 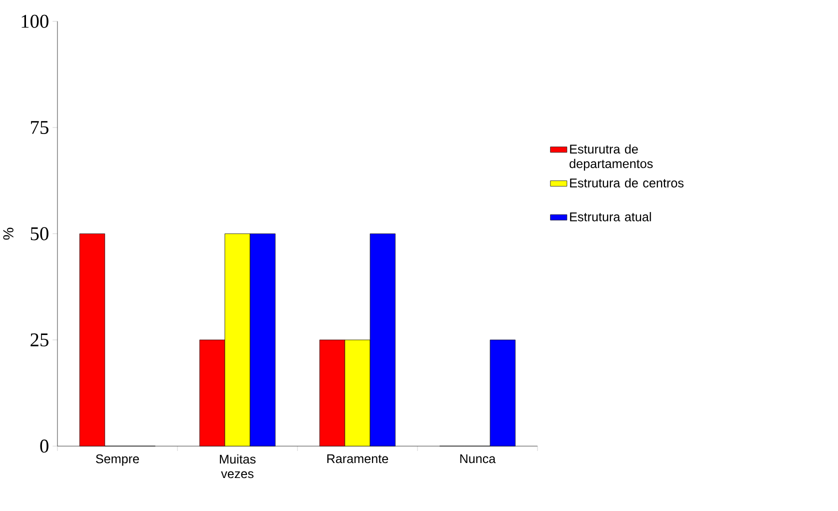 I want to click on legend-label: Esturutra de departamentos, so click(x=611, y=157).